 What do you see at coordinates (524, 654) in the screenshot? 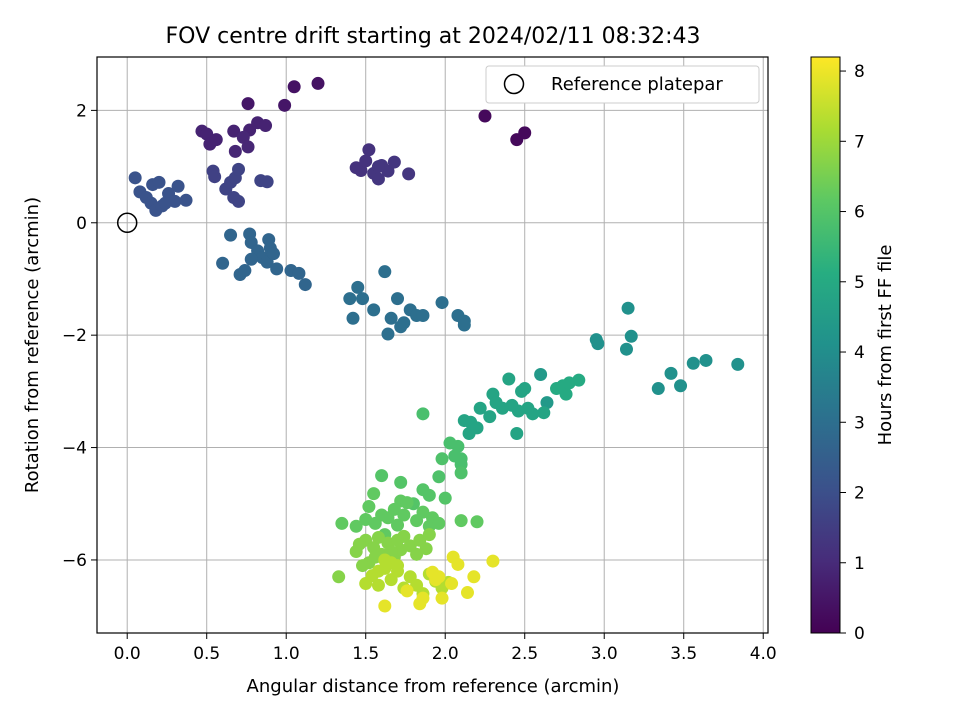
I see `x-tick-label: 2.5` at bounding box center [524, 654].